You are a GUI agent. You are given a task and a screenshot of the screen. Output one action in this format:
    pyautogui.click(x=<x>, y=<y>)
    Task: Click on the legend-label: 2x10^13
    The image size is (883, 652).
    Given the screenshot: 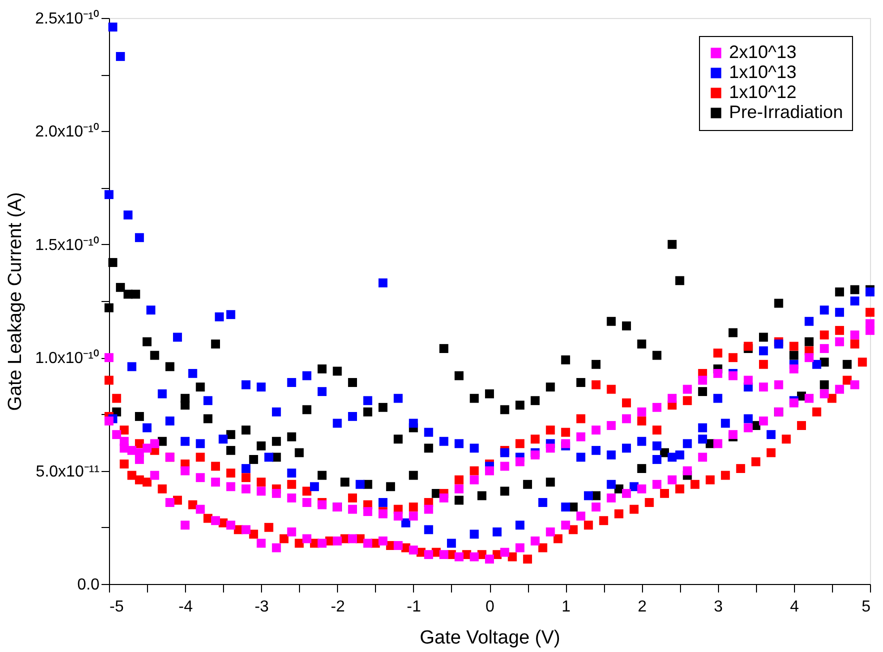 What is the action you would take?
    pyautogui.click(x=762, y=52)
    